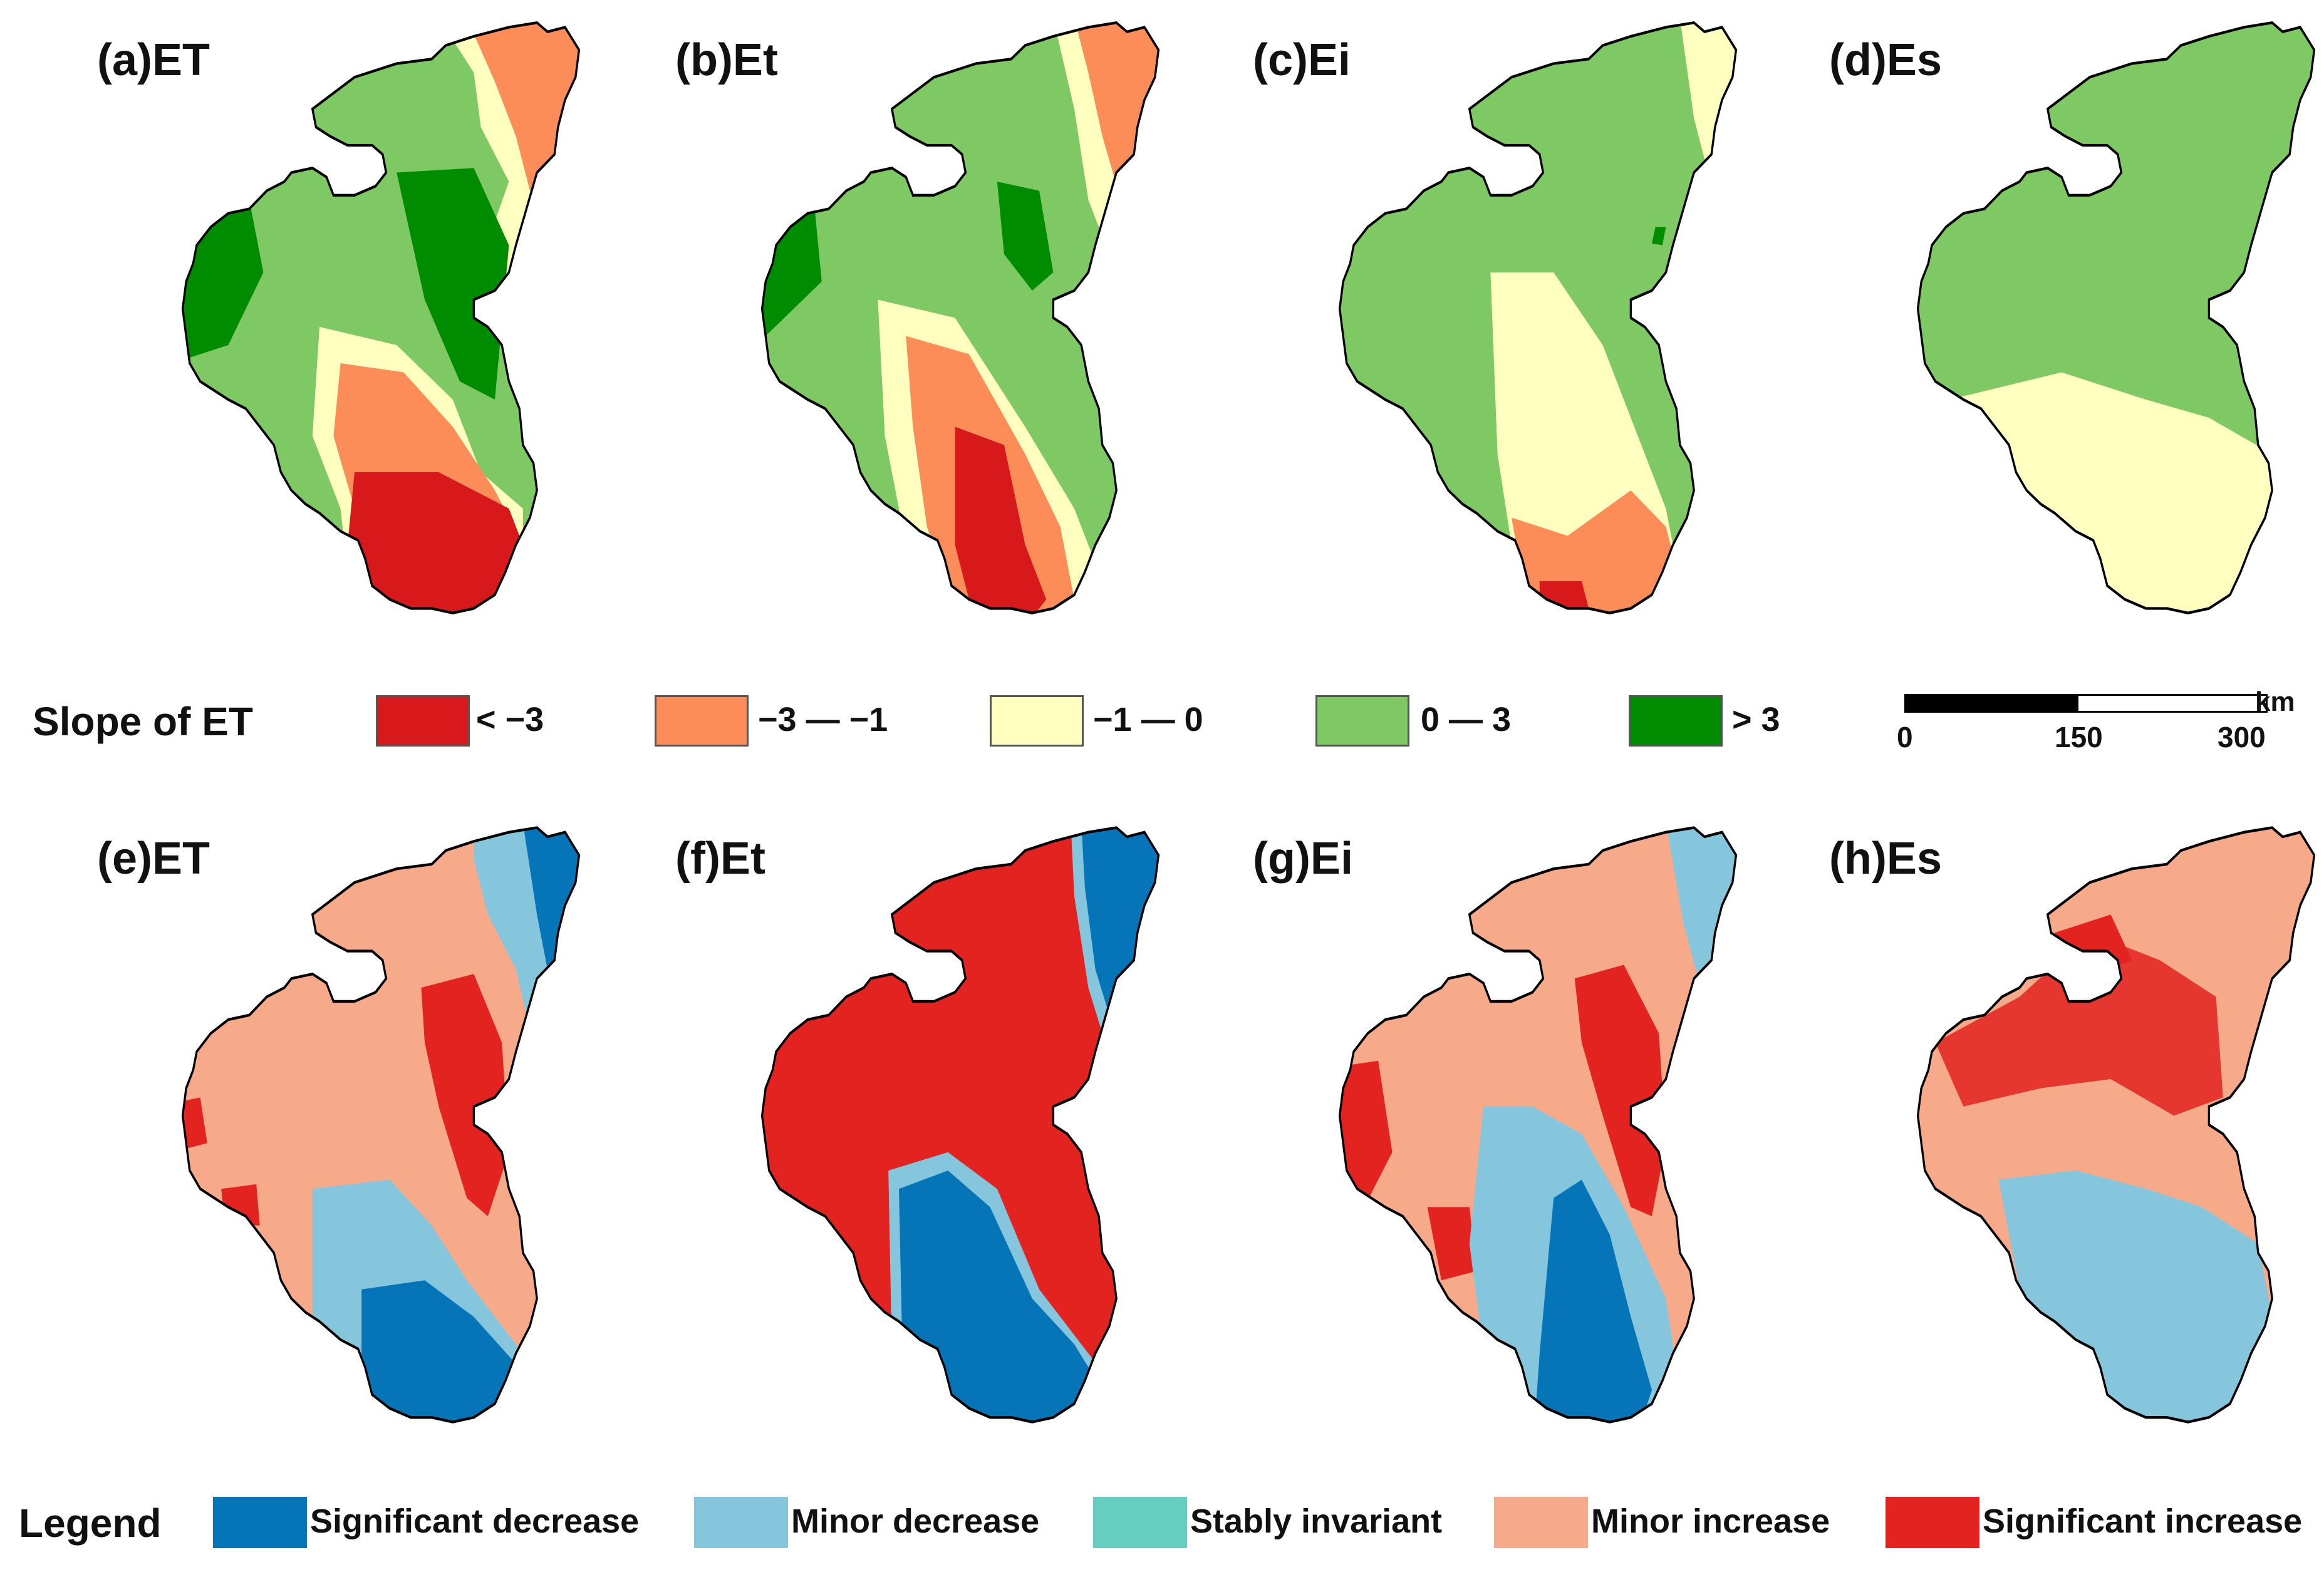  I want to click on slope-label-3: −1 — 0, so click(1148, 719).